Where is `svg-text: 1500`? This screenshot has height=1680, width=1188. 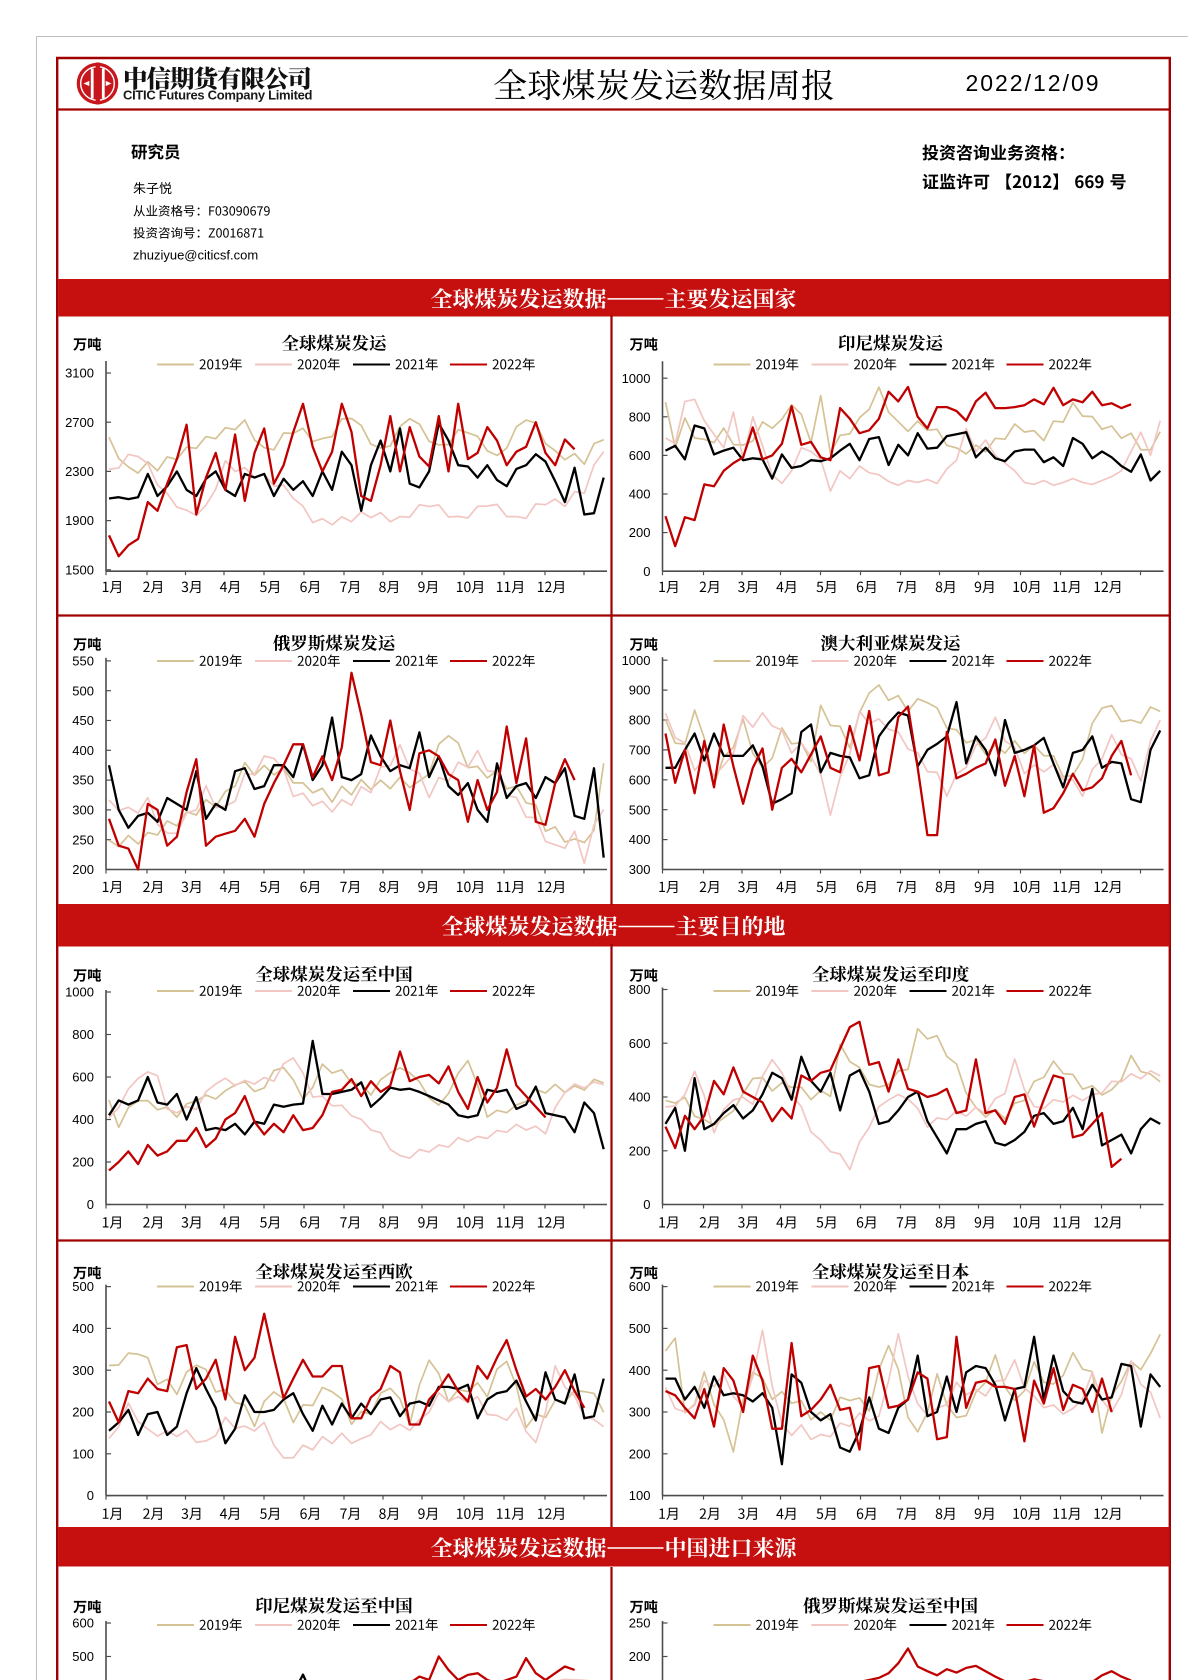 svg-text: 1500 is located at coordinates (79, 569).